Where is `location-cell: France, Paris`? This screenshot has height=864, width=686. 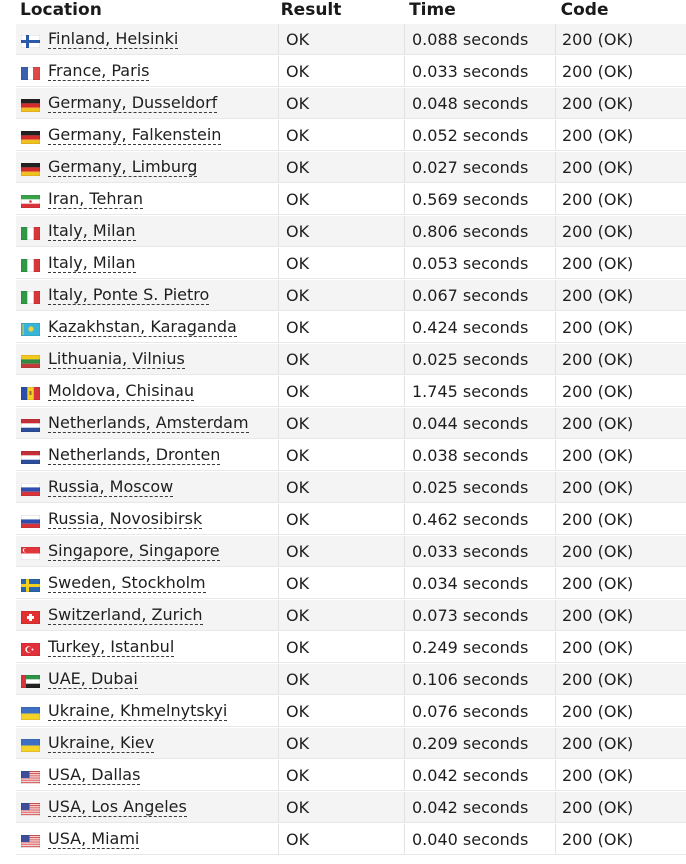
location-cell: France, Paris is located at coordinates (147, 71).